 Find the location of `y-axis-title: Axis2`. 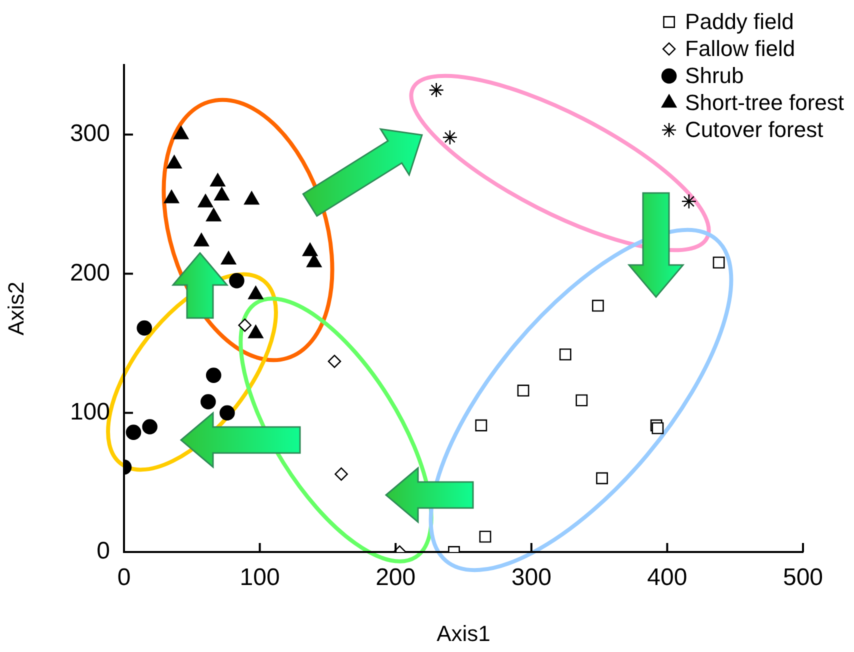

y-axis-title: Axis2 is located at coordinates (15, 309).